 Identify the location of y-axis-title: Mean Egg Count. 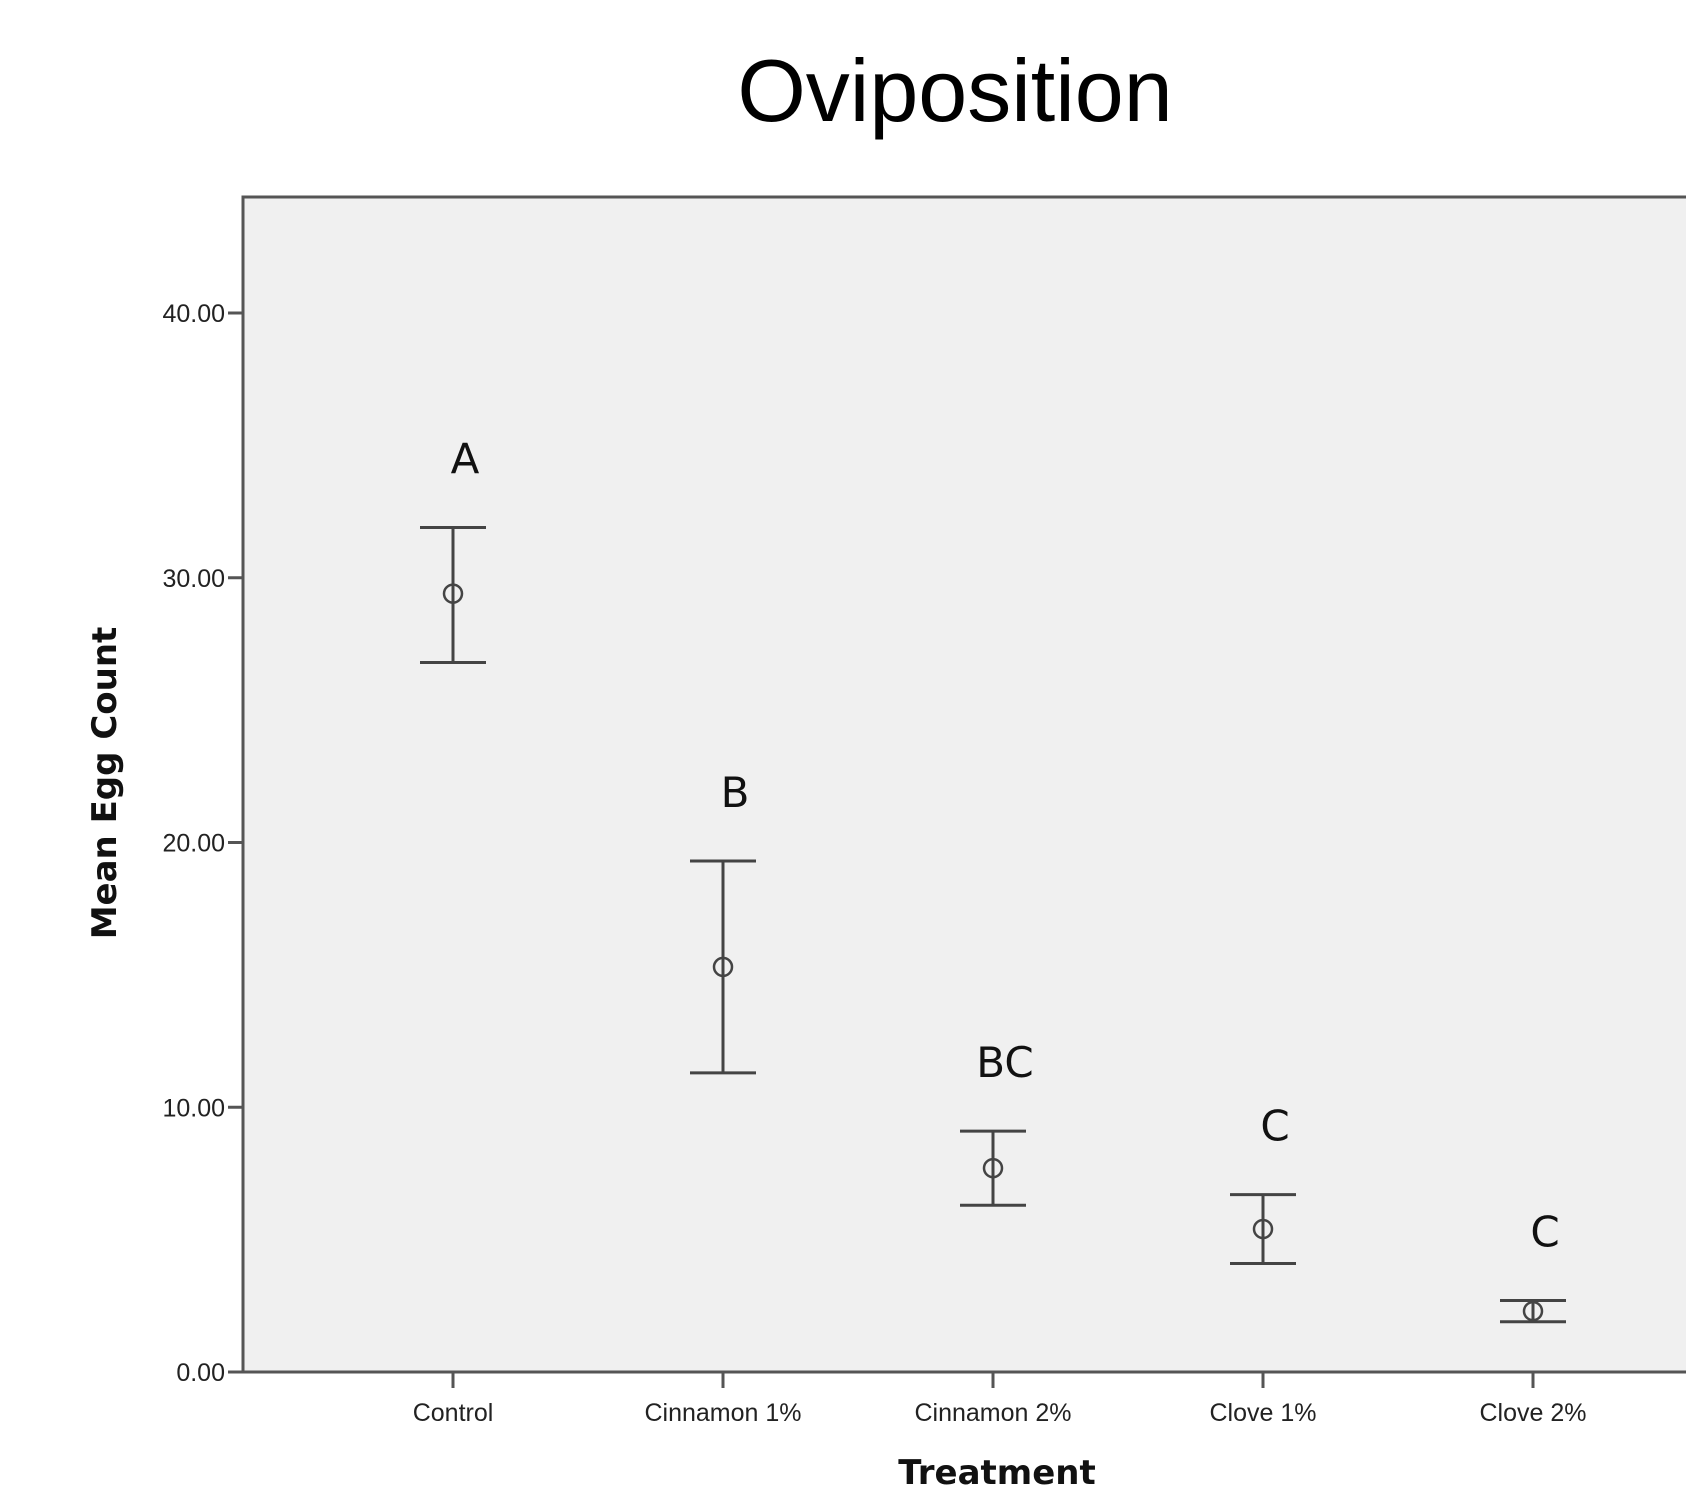
(105, 783).